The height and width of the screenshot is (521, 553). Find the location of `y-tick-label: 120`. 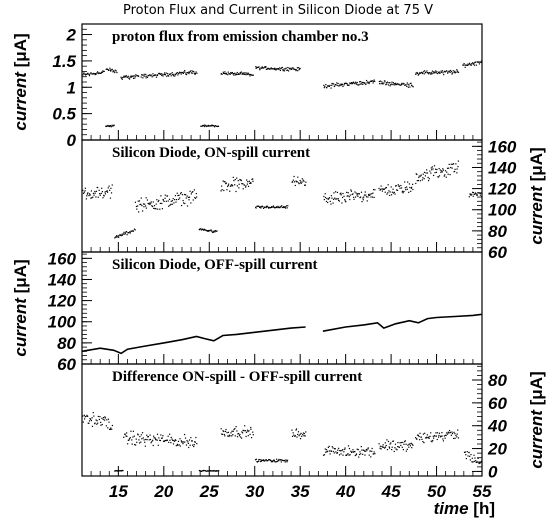

y-tick-label: 120 is located at coordinates (502, 189).